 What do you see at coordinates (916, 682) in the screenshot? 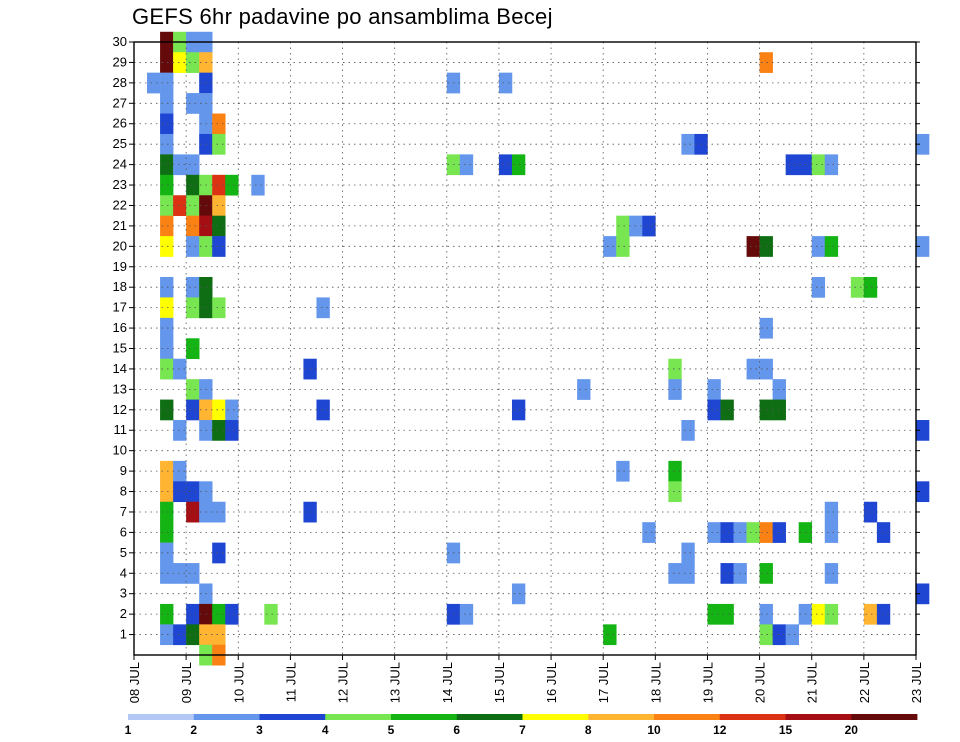
I see `x-tick-label: 23 JUL` at bounding box center [916, 682].